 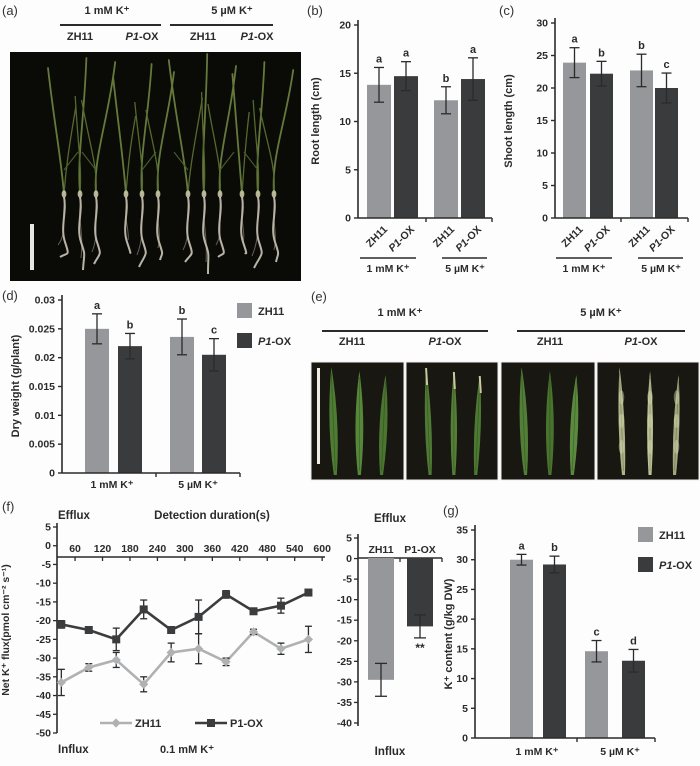 What do you see at coordinates (645, 564) in the screenshot?
I see `legend-swatch-P1-OX` at bounding box center [645, 564].